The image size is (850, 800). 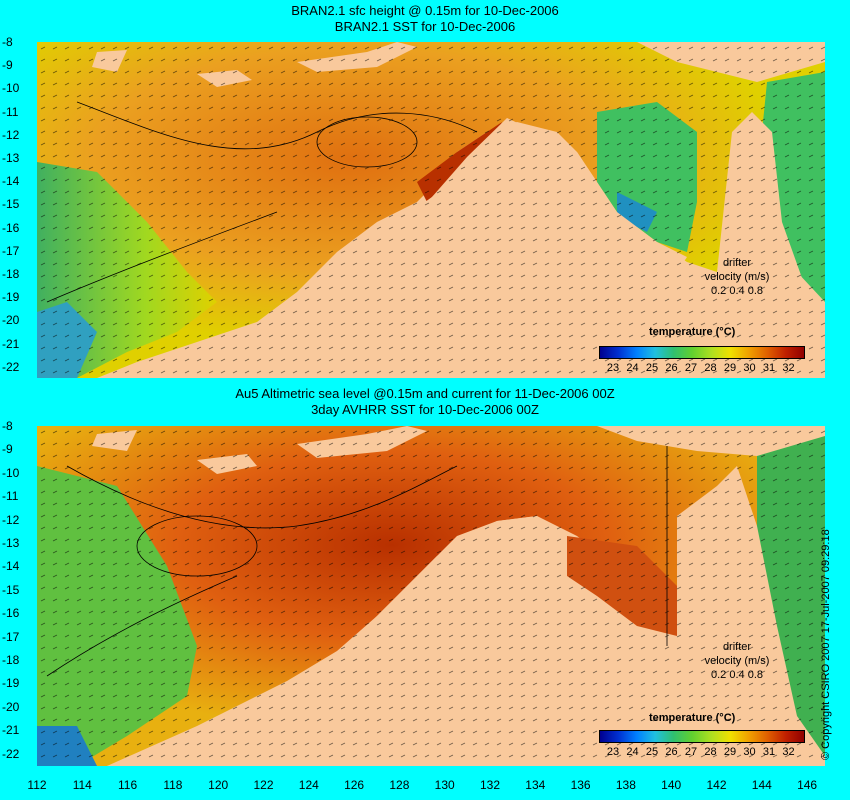 I want to click on top-legend-title: temperature (°C), so click(x=692, y=332).